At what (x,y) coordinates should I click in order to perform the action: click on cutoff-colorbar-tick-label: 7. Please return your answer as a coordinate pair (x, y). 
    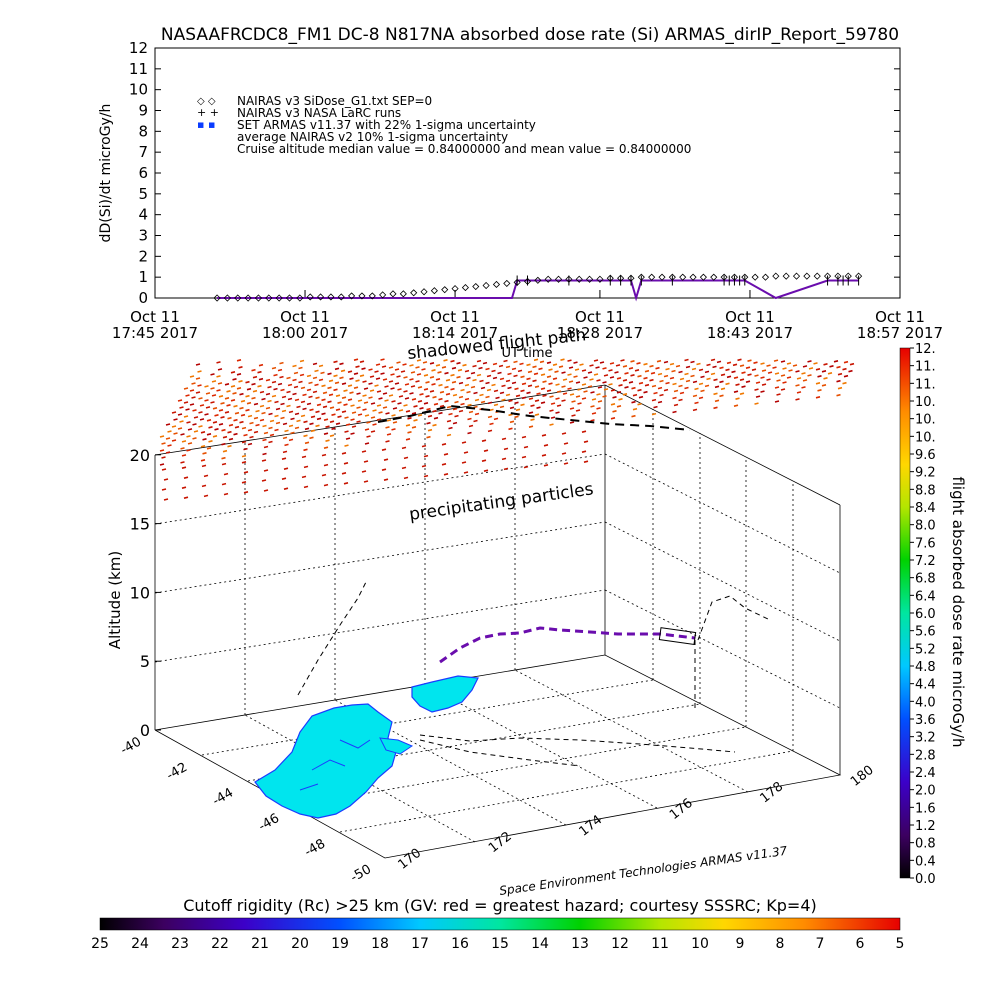
    Looking at the image, I should click on (820, 944).